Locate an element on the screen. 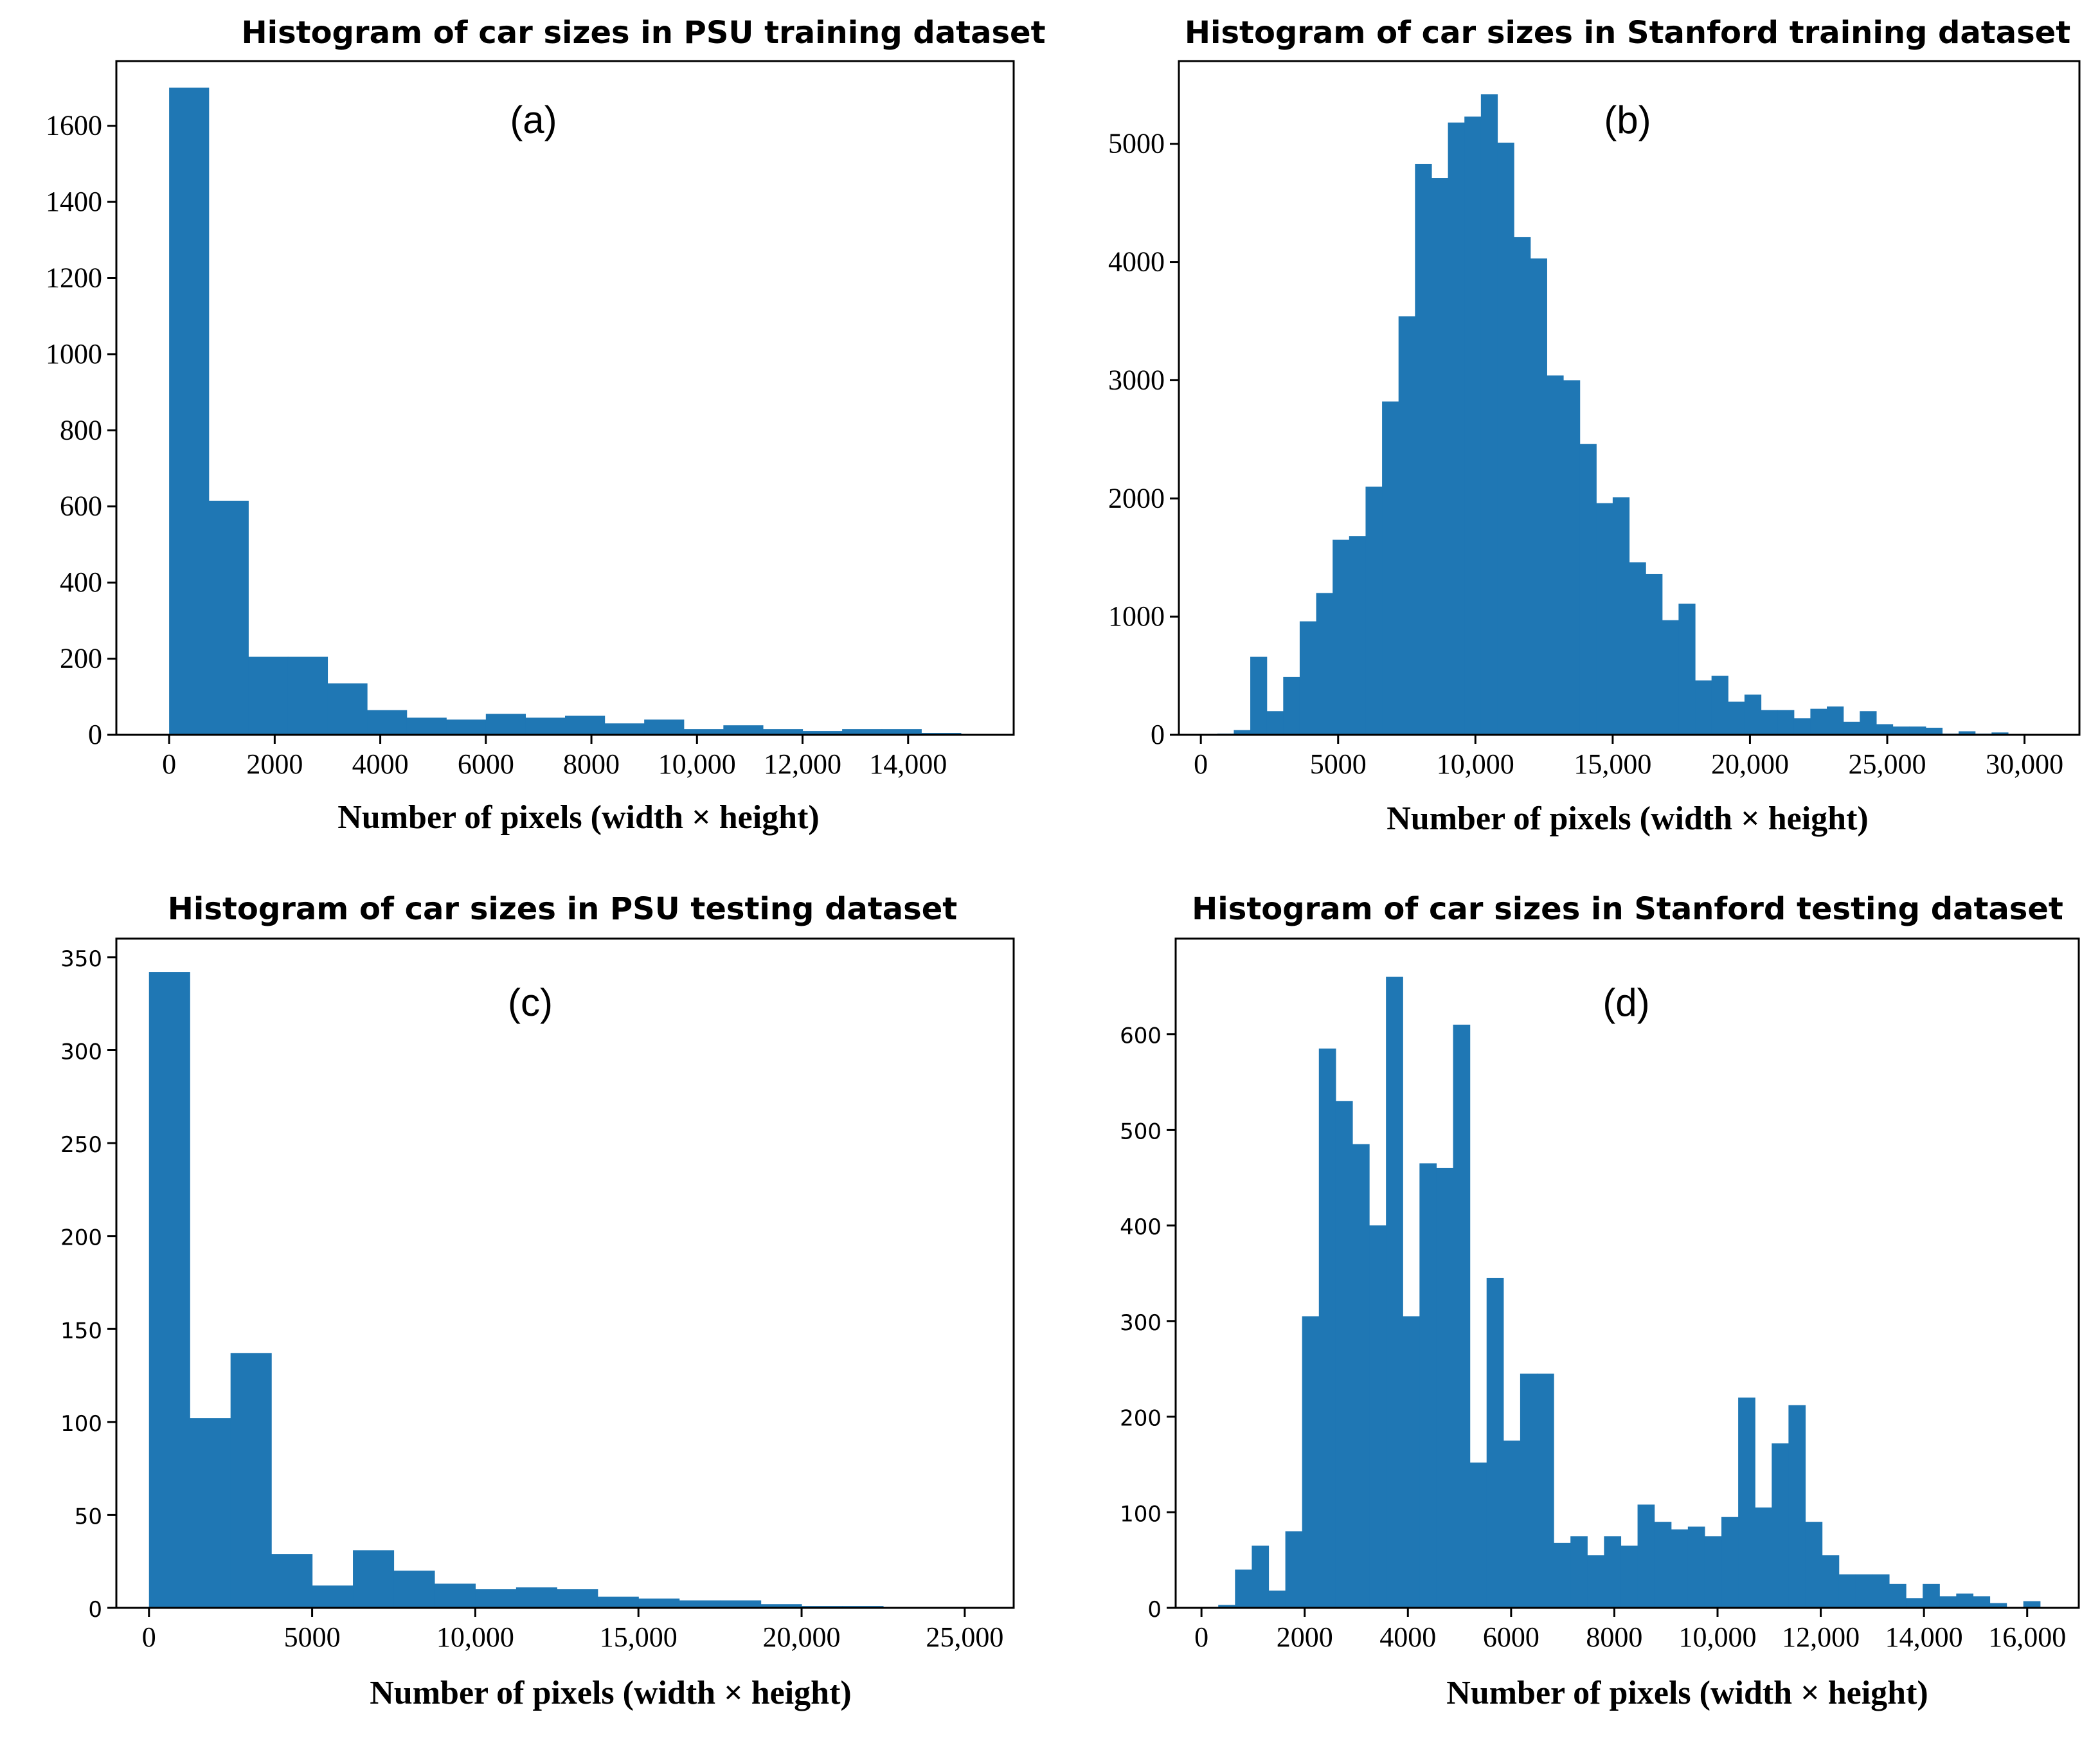 This screenshot has height=1739, width=2100. y-axis-ticks: 0 200 400 600 800 1000 1200 1400 1600 is located at coordinates (81, 430).